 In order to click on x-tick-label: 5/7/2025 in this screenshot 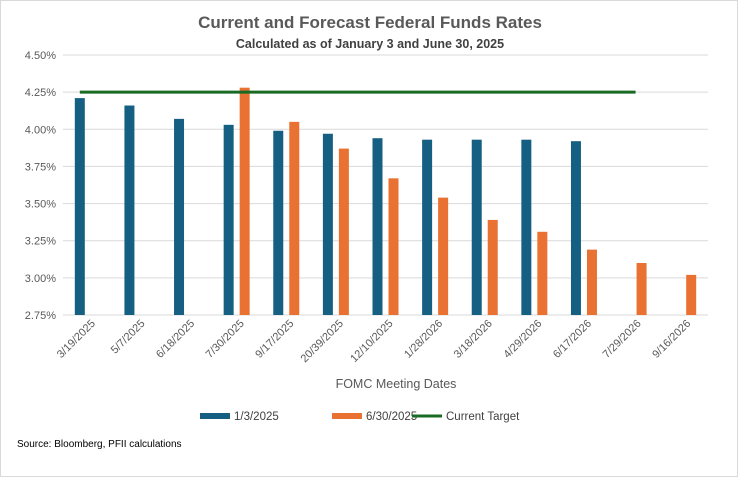, I will do `click(128, 337)`.